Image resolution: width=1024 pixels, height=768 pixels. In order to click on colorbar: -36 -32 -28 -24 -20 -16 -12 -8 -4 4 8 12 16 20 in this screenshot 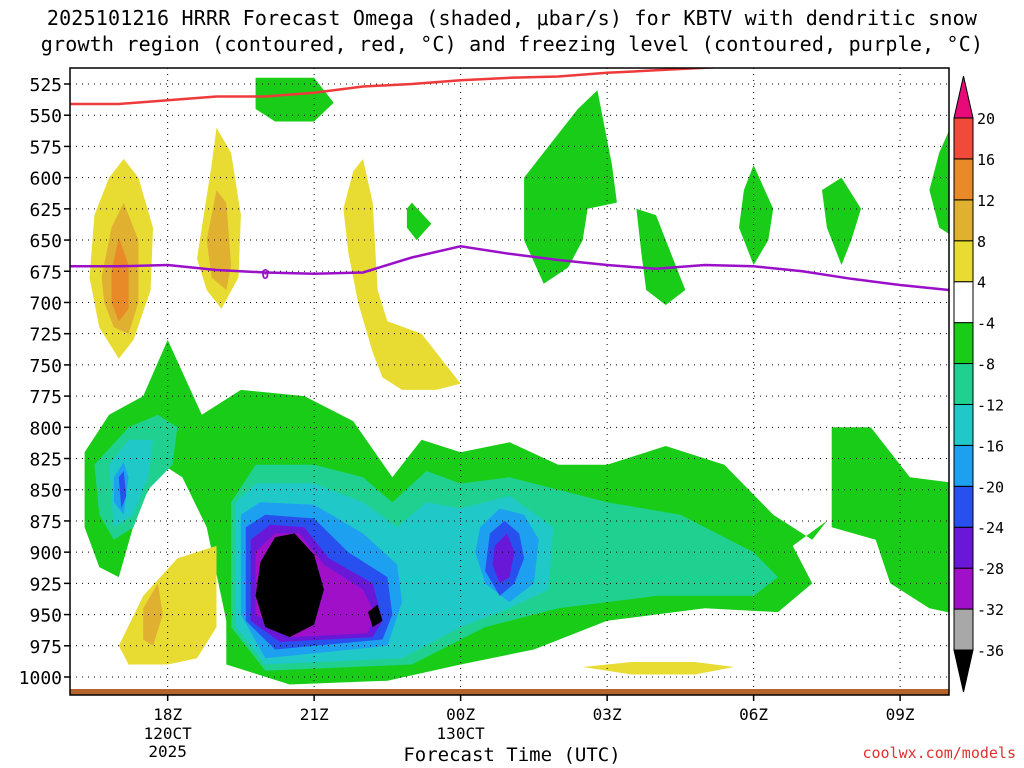, I will do `click(978, 384)`.